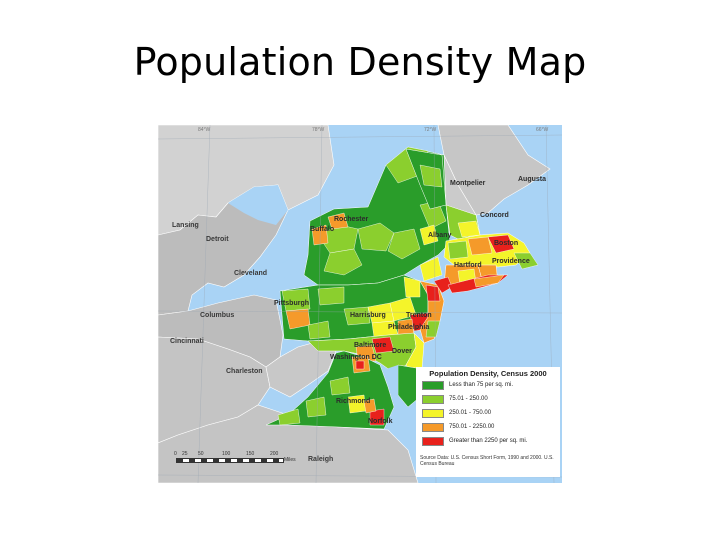 This screenshot has height=540, width=720. What do you see at coordinates (489, 281) in the screenshot?
I see `suffolk-ny-county` at bounding box center [489, 281].